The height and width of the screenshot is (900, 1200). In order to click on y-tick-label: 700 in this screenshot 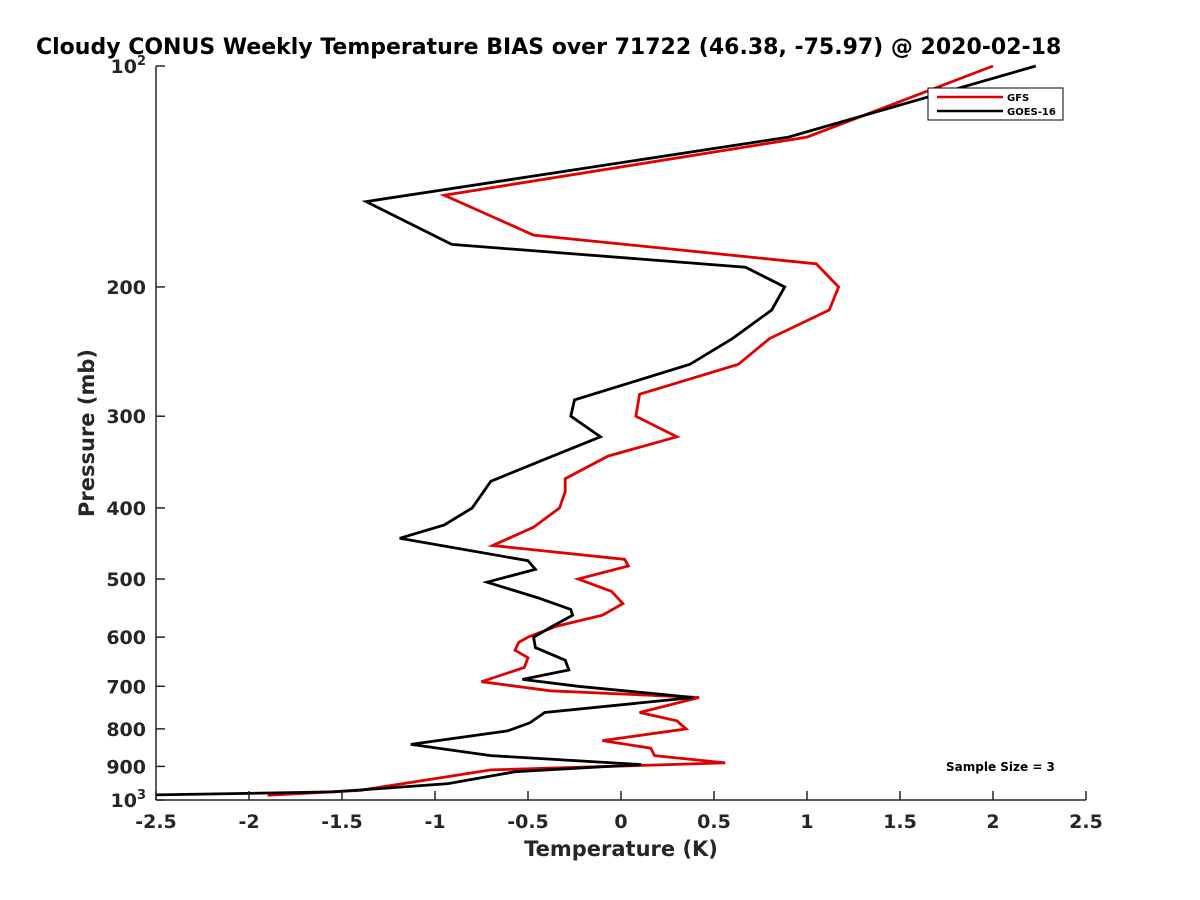, I will do `click(126, 687)`.